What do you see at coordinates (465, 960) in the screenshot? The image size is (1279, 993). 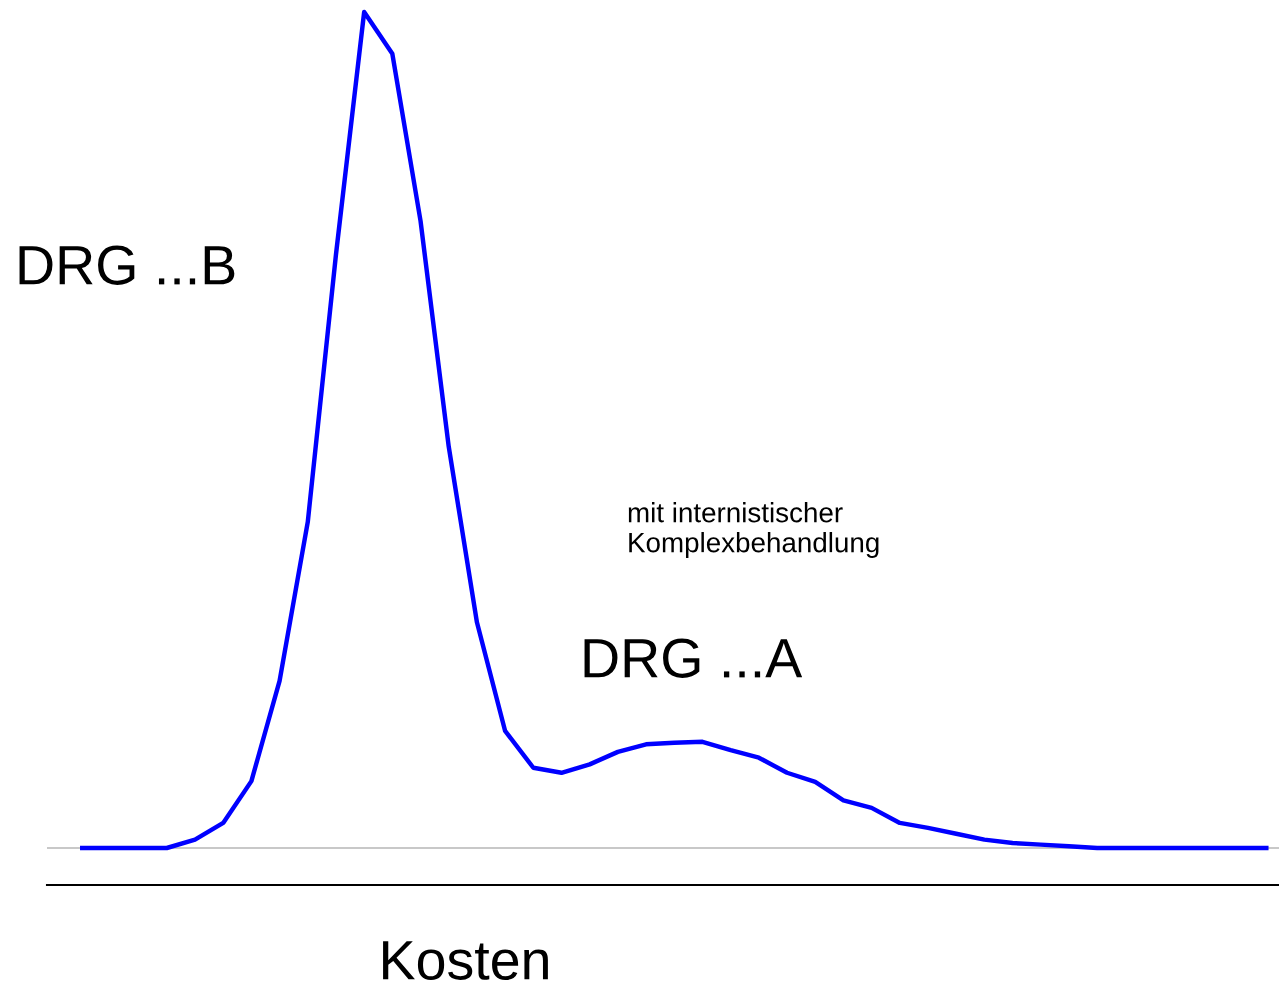 I see `x-axis-title: Kosten` at bounding box center [465, 960].